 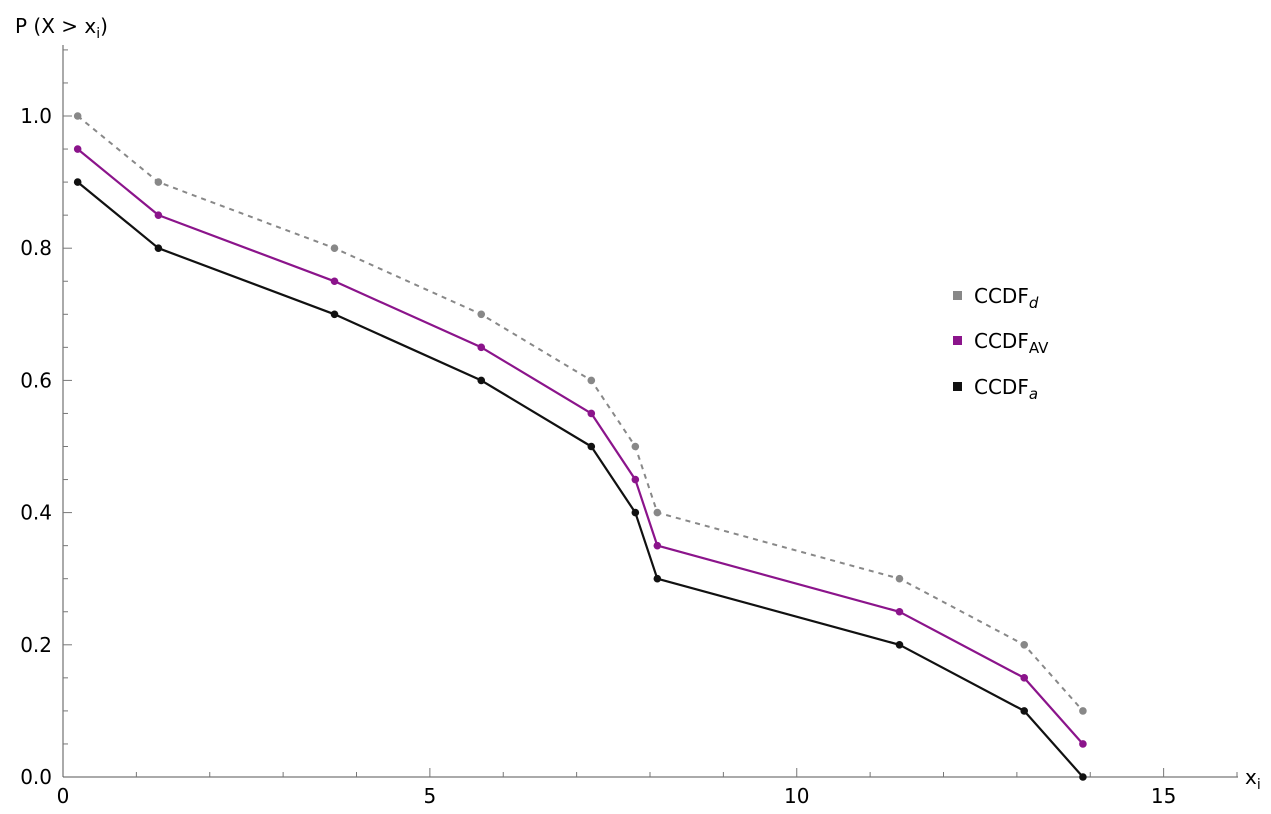 What do you see at coordinates (430, 796) in the screenshot?
I see `x-tick-label: 5` at bounding box center [430, 796].